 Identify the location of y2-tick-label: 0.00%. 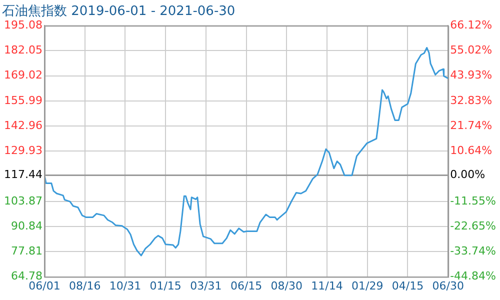
(468, 175).